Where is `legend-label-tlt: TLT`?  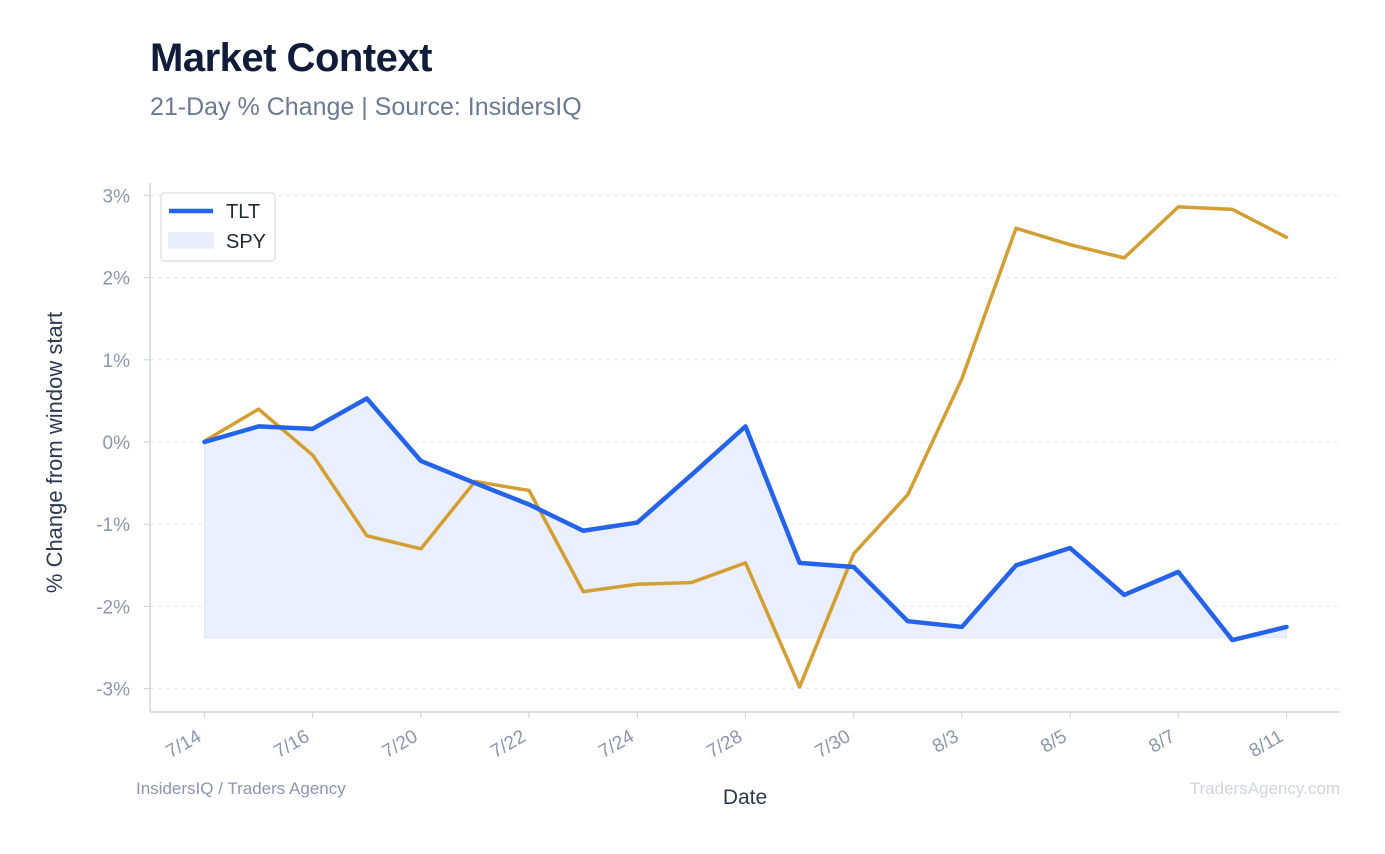
legend-label-tlt: TLT is located at coordinates (243, 212).